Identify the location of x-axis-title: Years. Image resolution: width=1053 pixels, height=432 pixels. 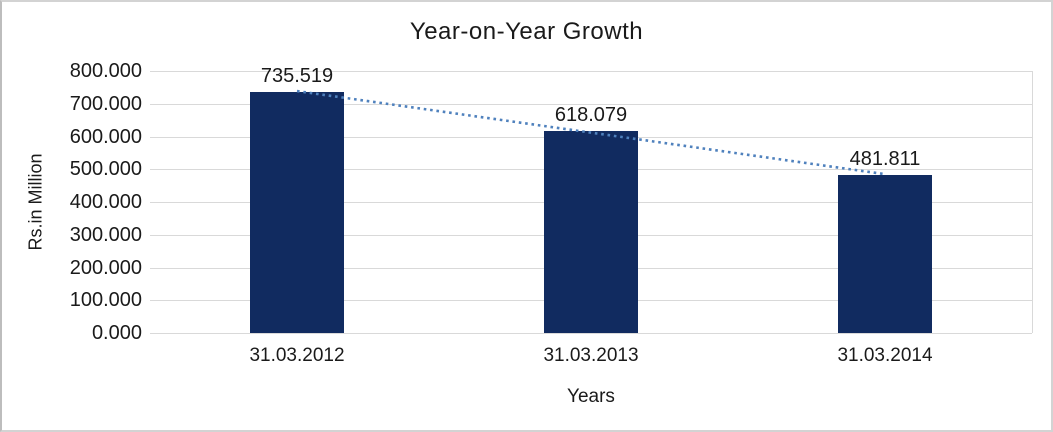
(591, 396).